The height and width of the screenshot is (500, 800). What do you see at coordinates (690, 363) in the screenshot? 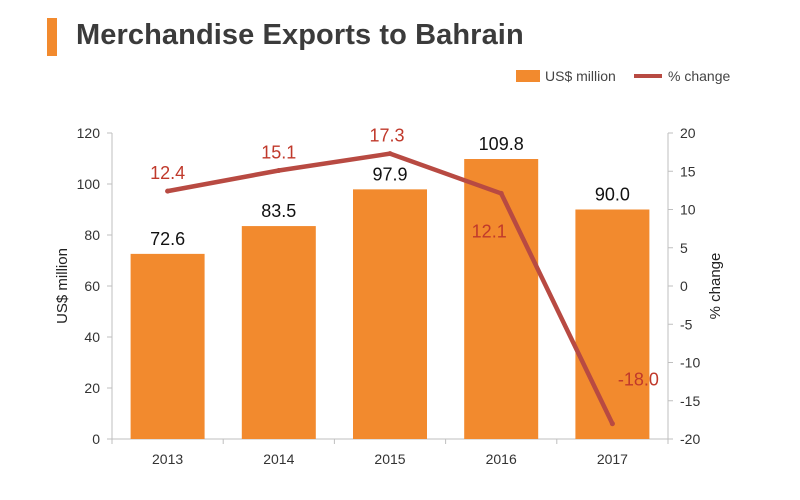
I see `y-tick-label-right: -10` at bounding box center [690, 363].